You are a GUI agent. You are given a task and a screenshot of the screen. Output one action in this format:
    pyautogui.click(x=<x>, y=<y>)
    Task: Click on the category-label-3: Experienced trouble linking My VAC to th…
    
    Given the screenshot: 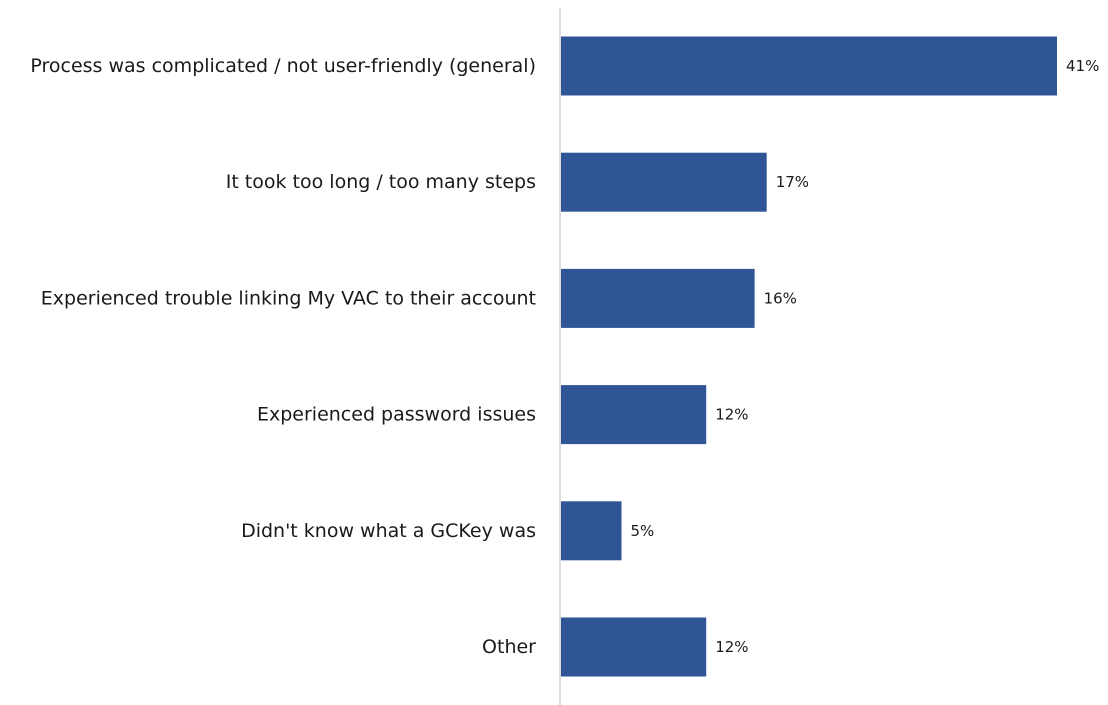 What is the action you would take?
    pyautogui.click(x=288, y=298)
    